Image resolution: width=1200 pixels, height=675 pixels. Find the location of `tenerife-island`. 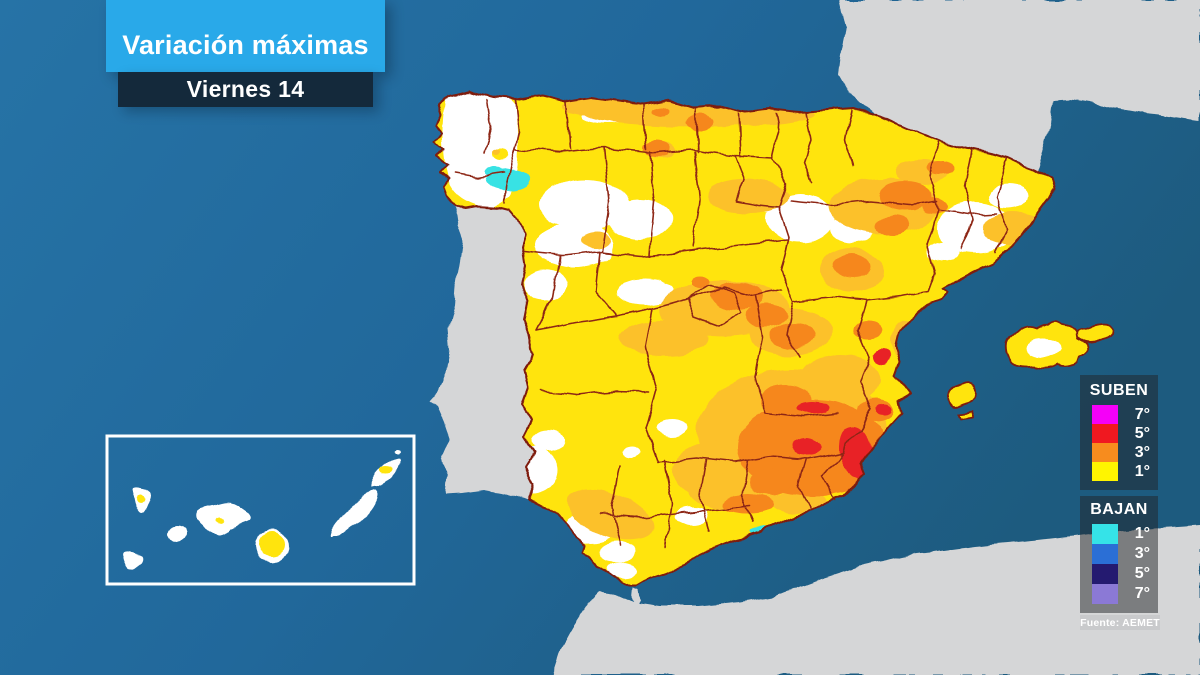

tenerife-island is located at coordinates (223, 519).